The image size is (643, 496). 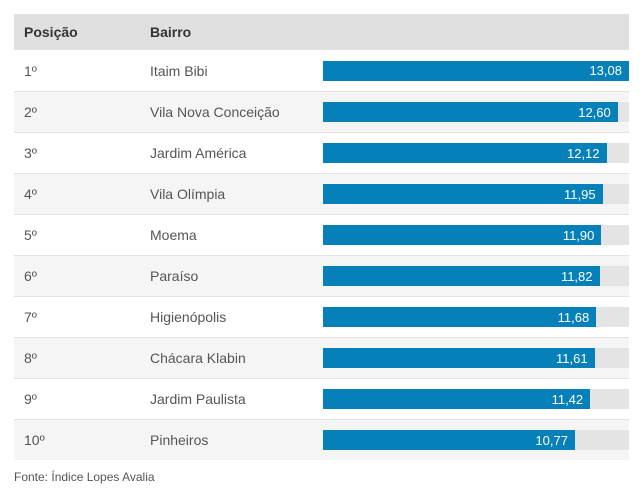 What do you see at coordinates (84, 477) in the screenshot?
I see `source-note: Fonte: Índice Lopes Avalia` at bounding box center [84, 477].